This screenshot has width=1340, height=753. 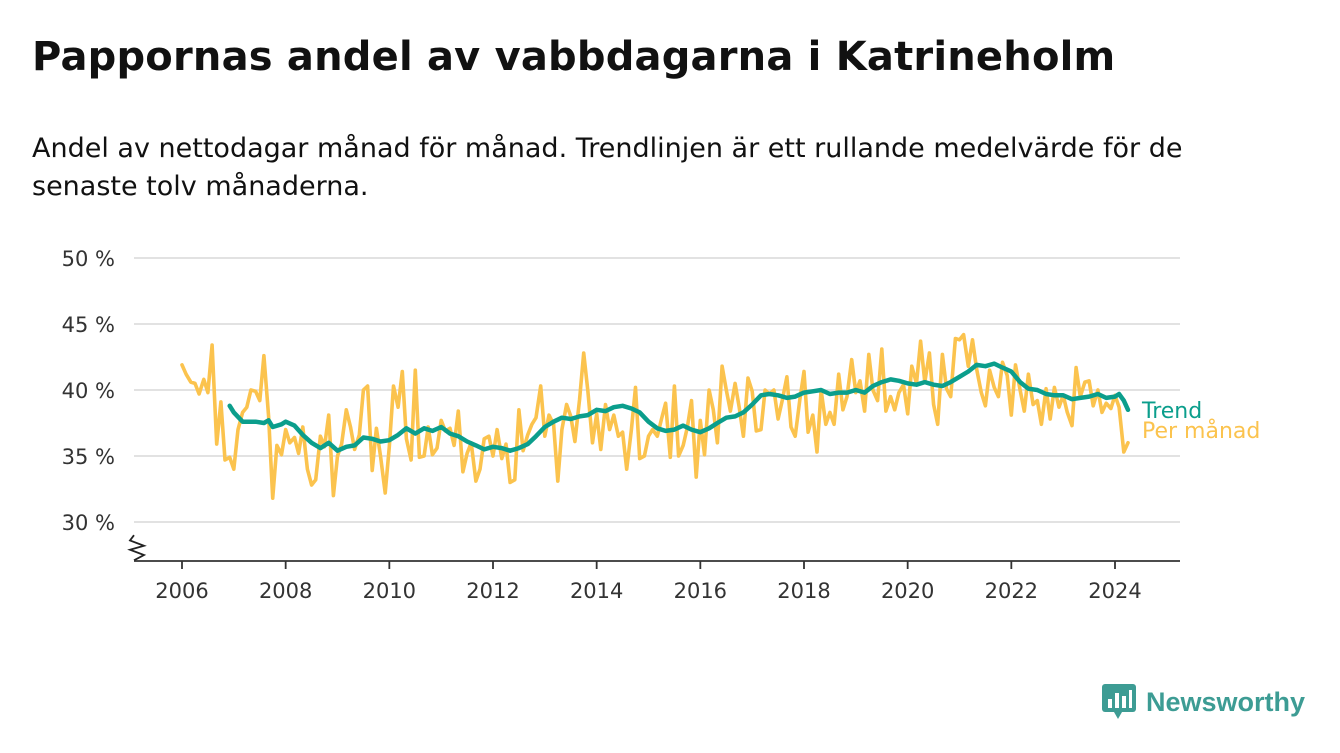 I want to click on x-tick-label: 2020, so click(x=907, y=591).